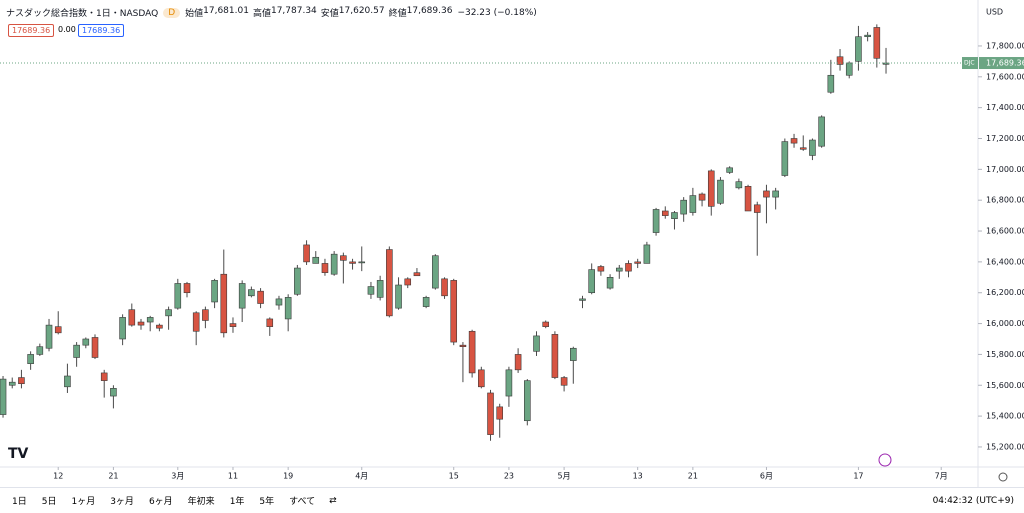 Image resolution: width=1024 pixels, height=513 pixels. What do you see at coordinates (1005, 107) in the screenshot?
I see `y-tick-label: 17,400.00` at bounding box center [1005, 107].